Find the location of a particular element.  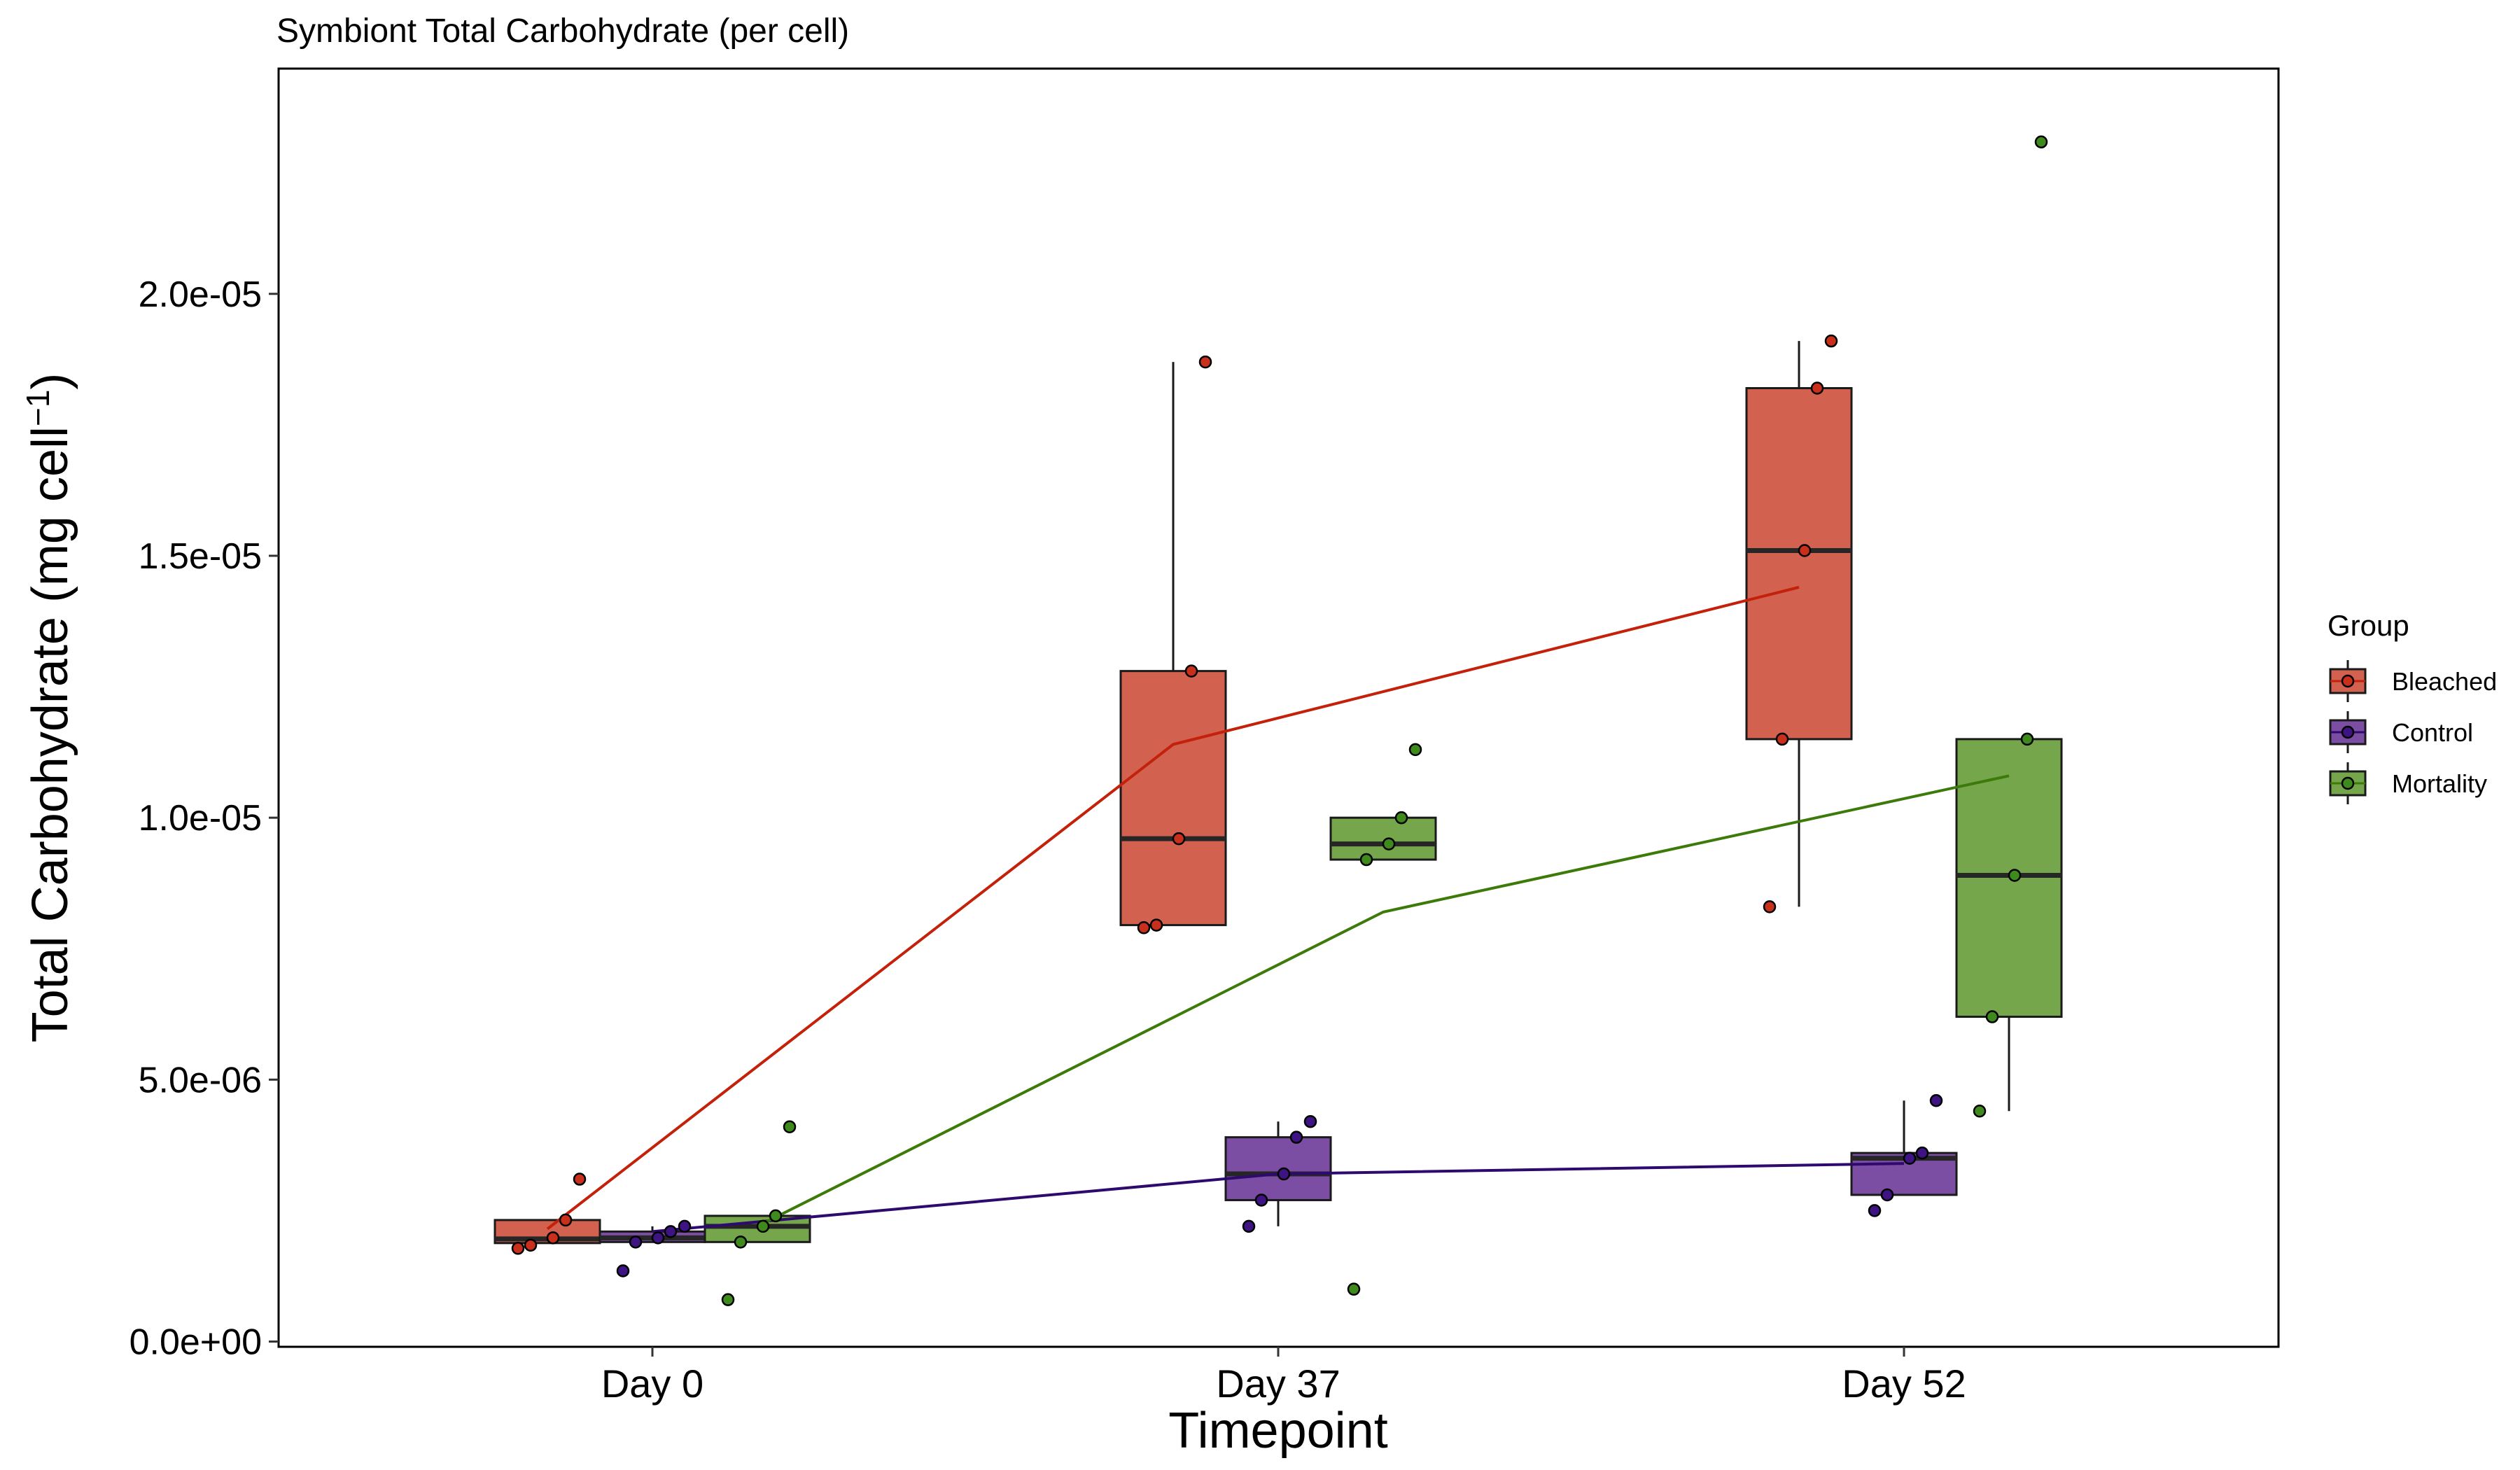

y-tick-label: 1.0e-05 is located at coordinates (200, 818).